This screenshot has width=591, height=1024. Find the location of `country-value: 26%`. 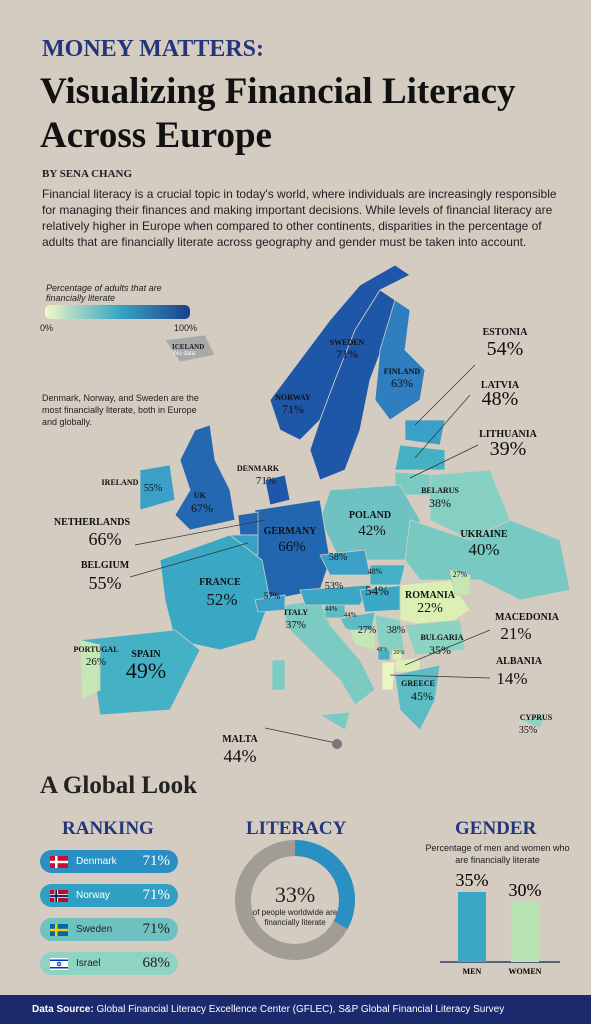

country-value: 26% is located at coordinates (96, 662).